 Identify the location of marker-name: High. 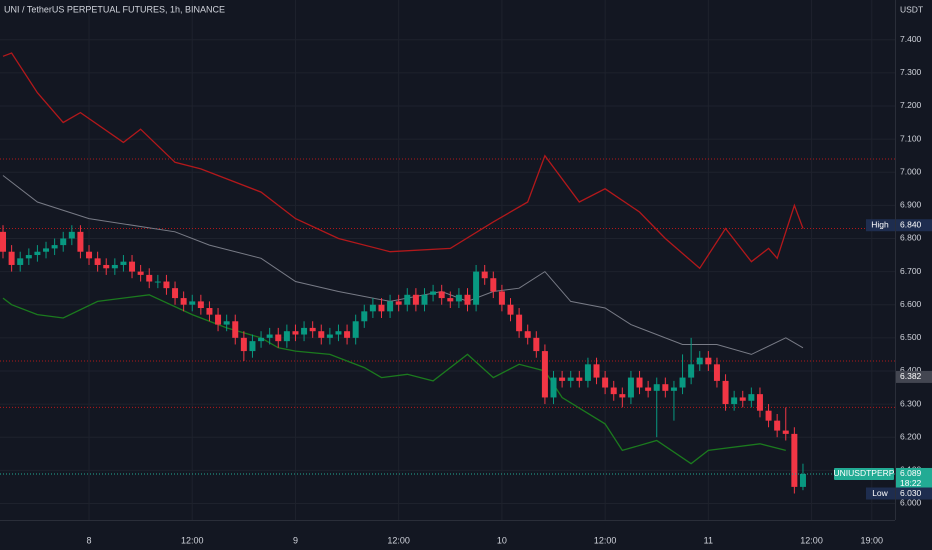
(880, 224).